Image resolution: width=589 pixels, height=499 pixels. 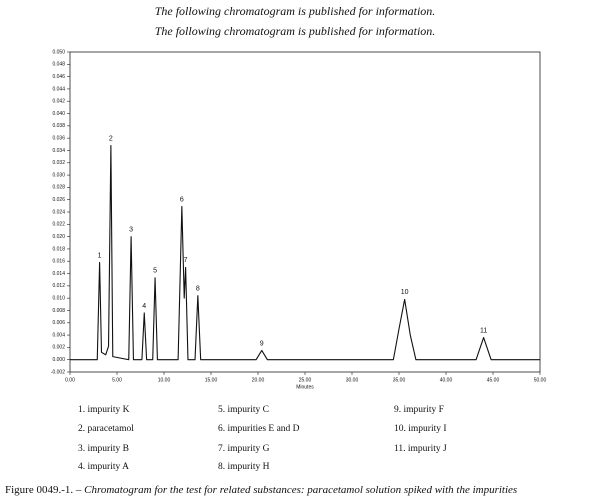 I want to click on legend-entry: 9. impurity F, so click(x=419, y=410).